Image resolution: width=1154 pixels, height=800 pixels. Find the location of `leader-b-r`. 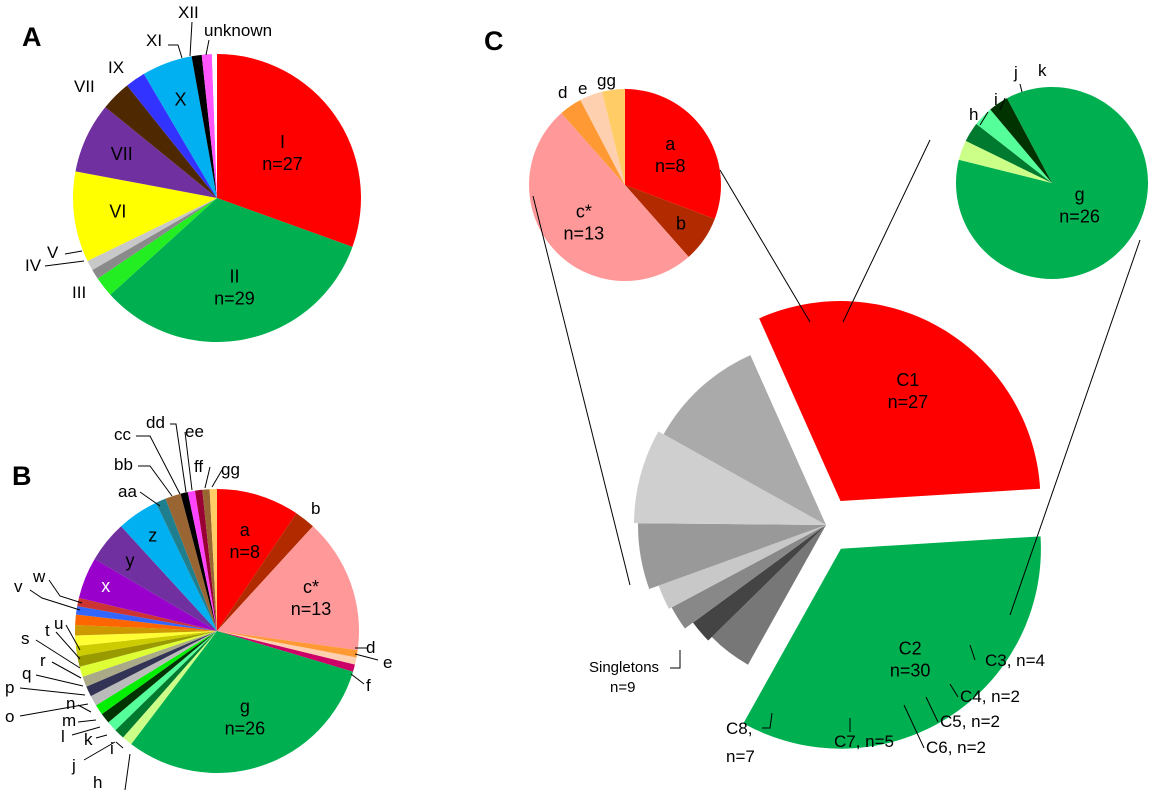

leader-b-r is located at coordinates (66, 670).